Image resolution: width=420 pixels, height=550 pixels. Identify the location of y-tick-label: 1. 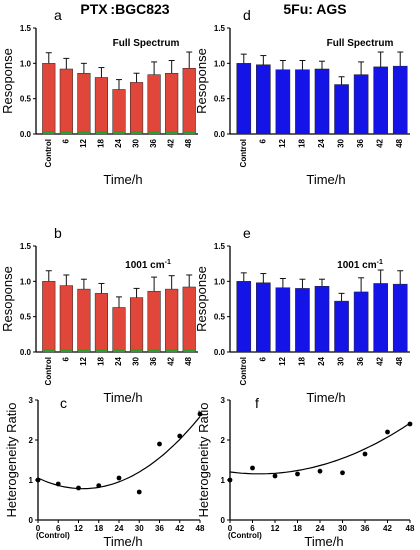
(223, 480).